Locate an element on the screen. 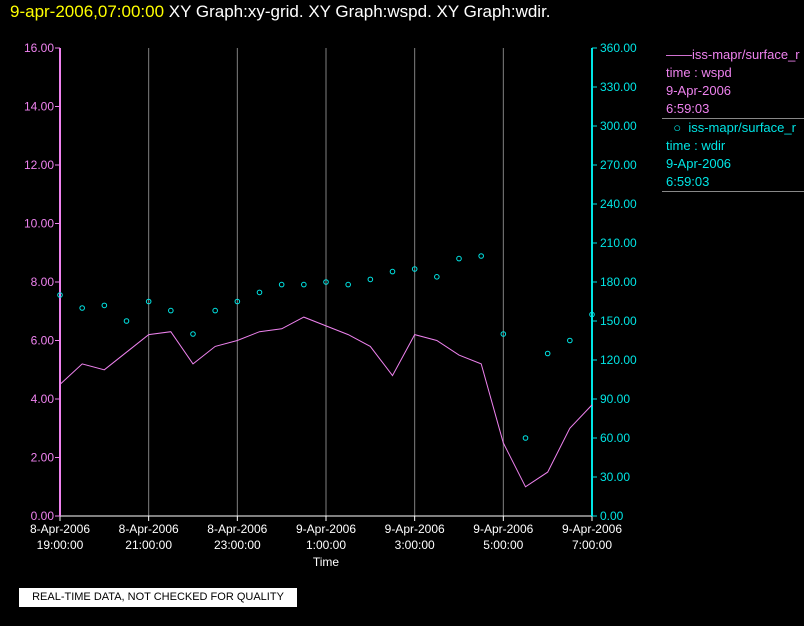  y-right-tick-label: 330.00 is located at coordinates (618, 87).